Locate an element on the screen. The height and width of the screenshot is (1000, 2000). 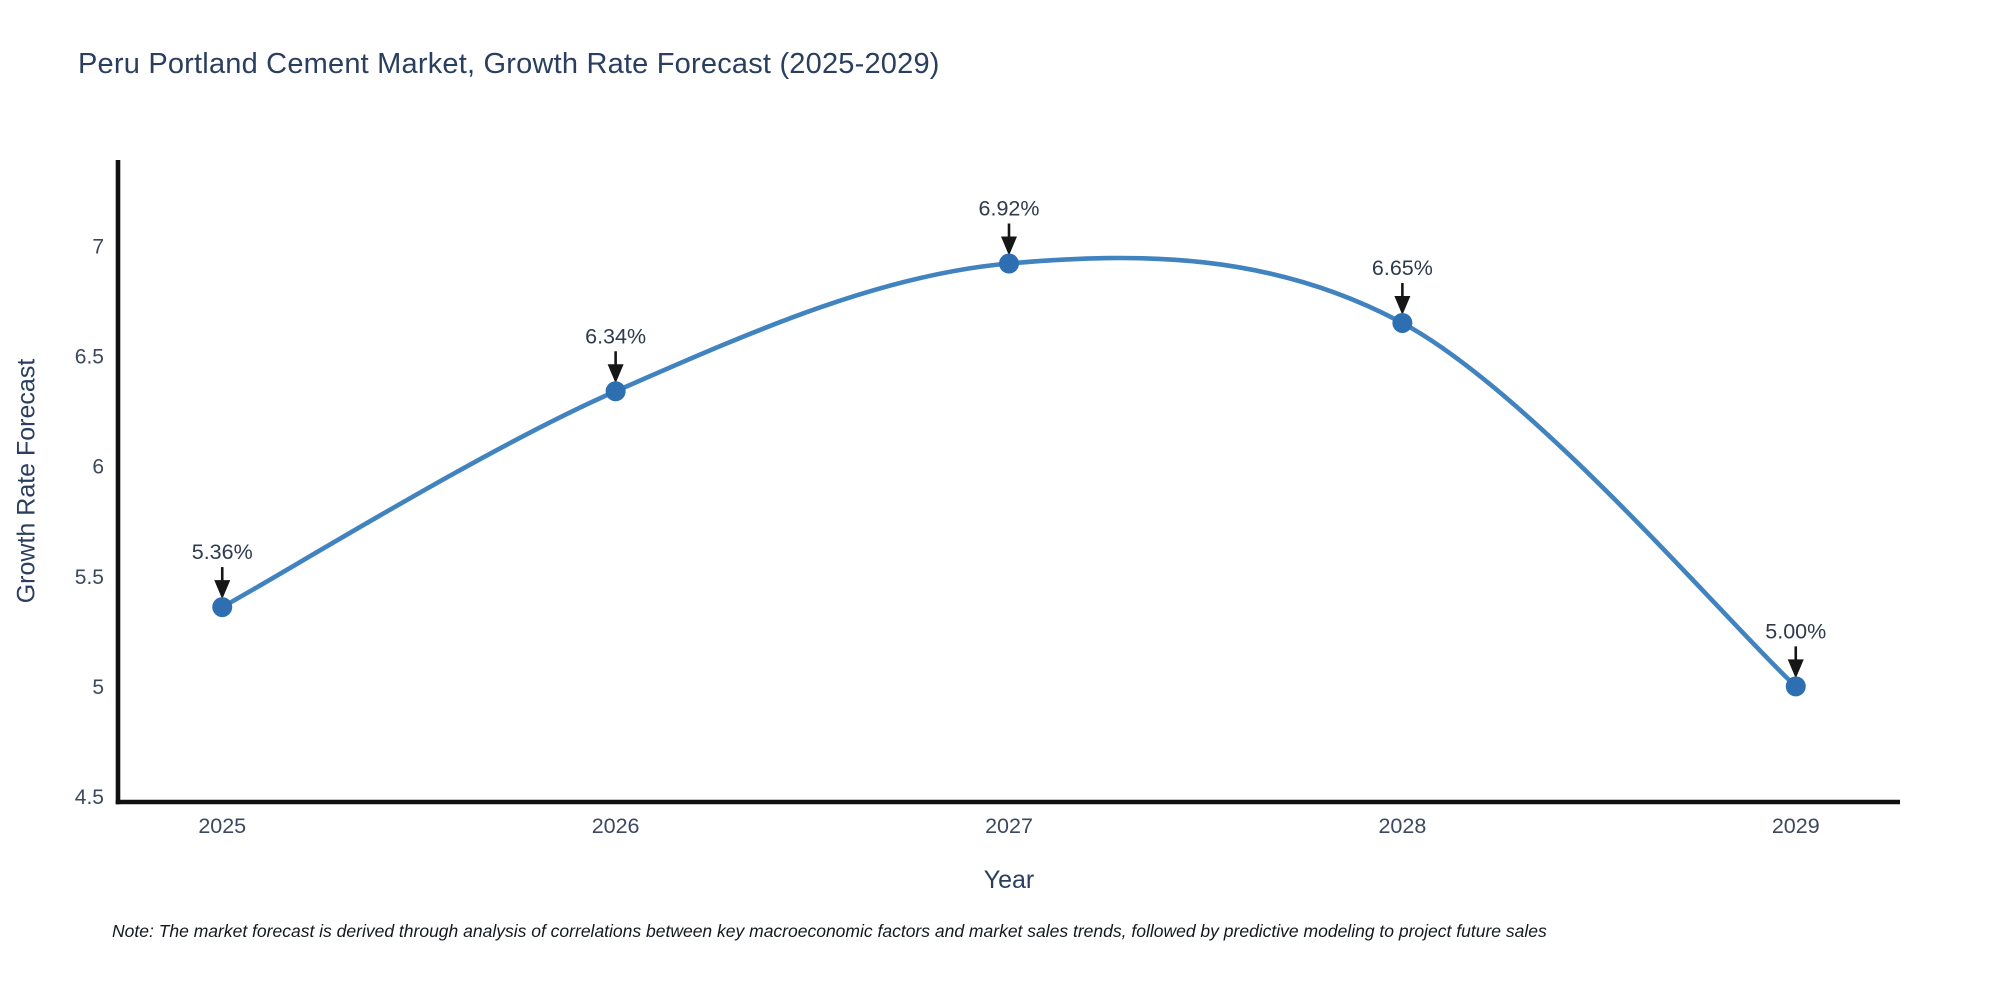
x-tick-label: 2027 is located at coordinates (1009, 826).